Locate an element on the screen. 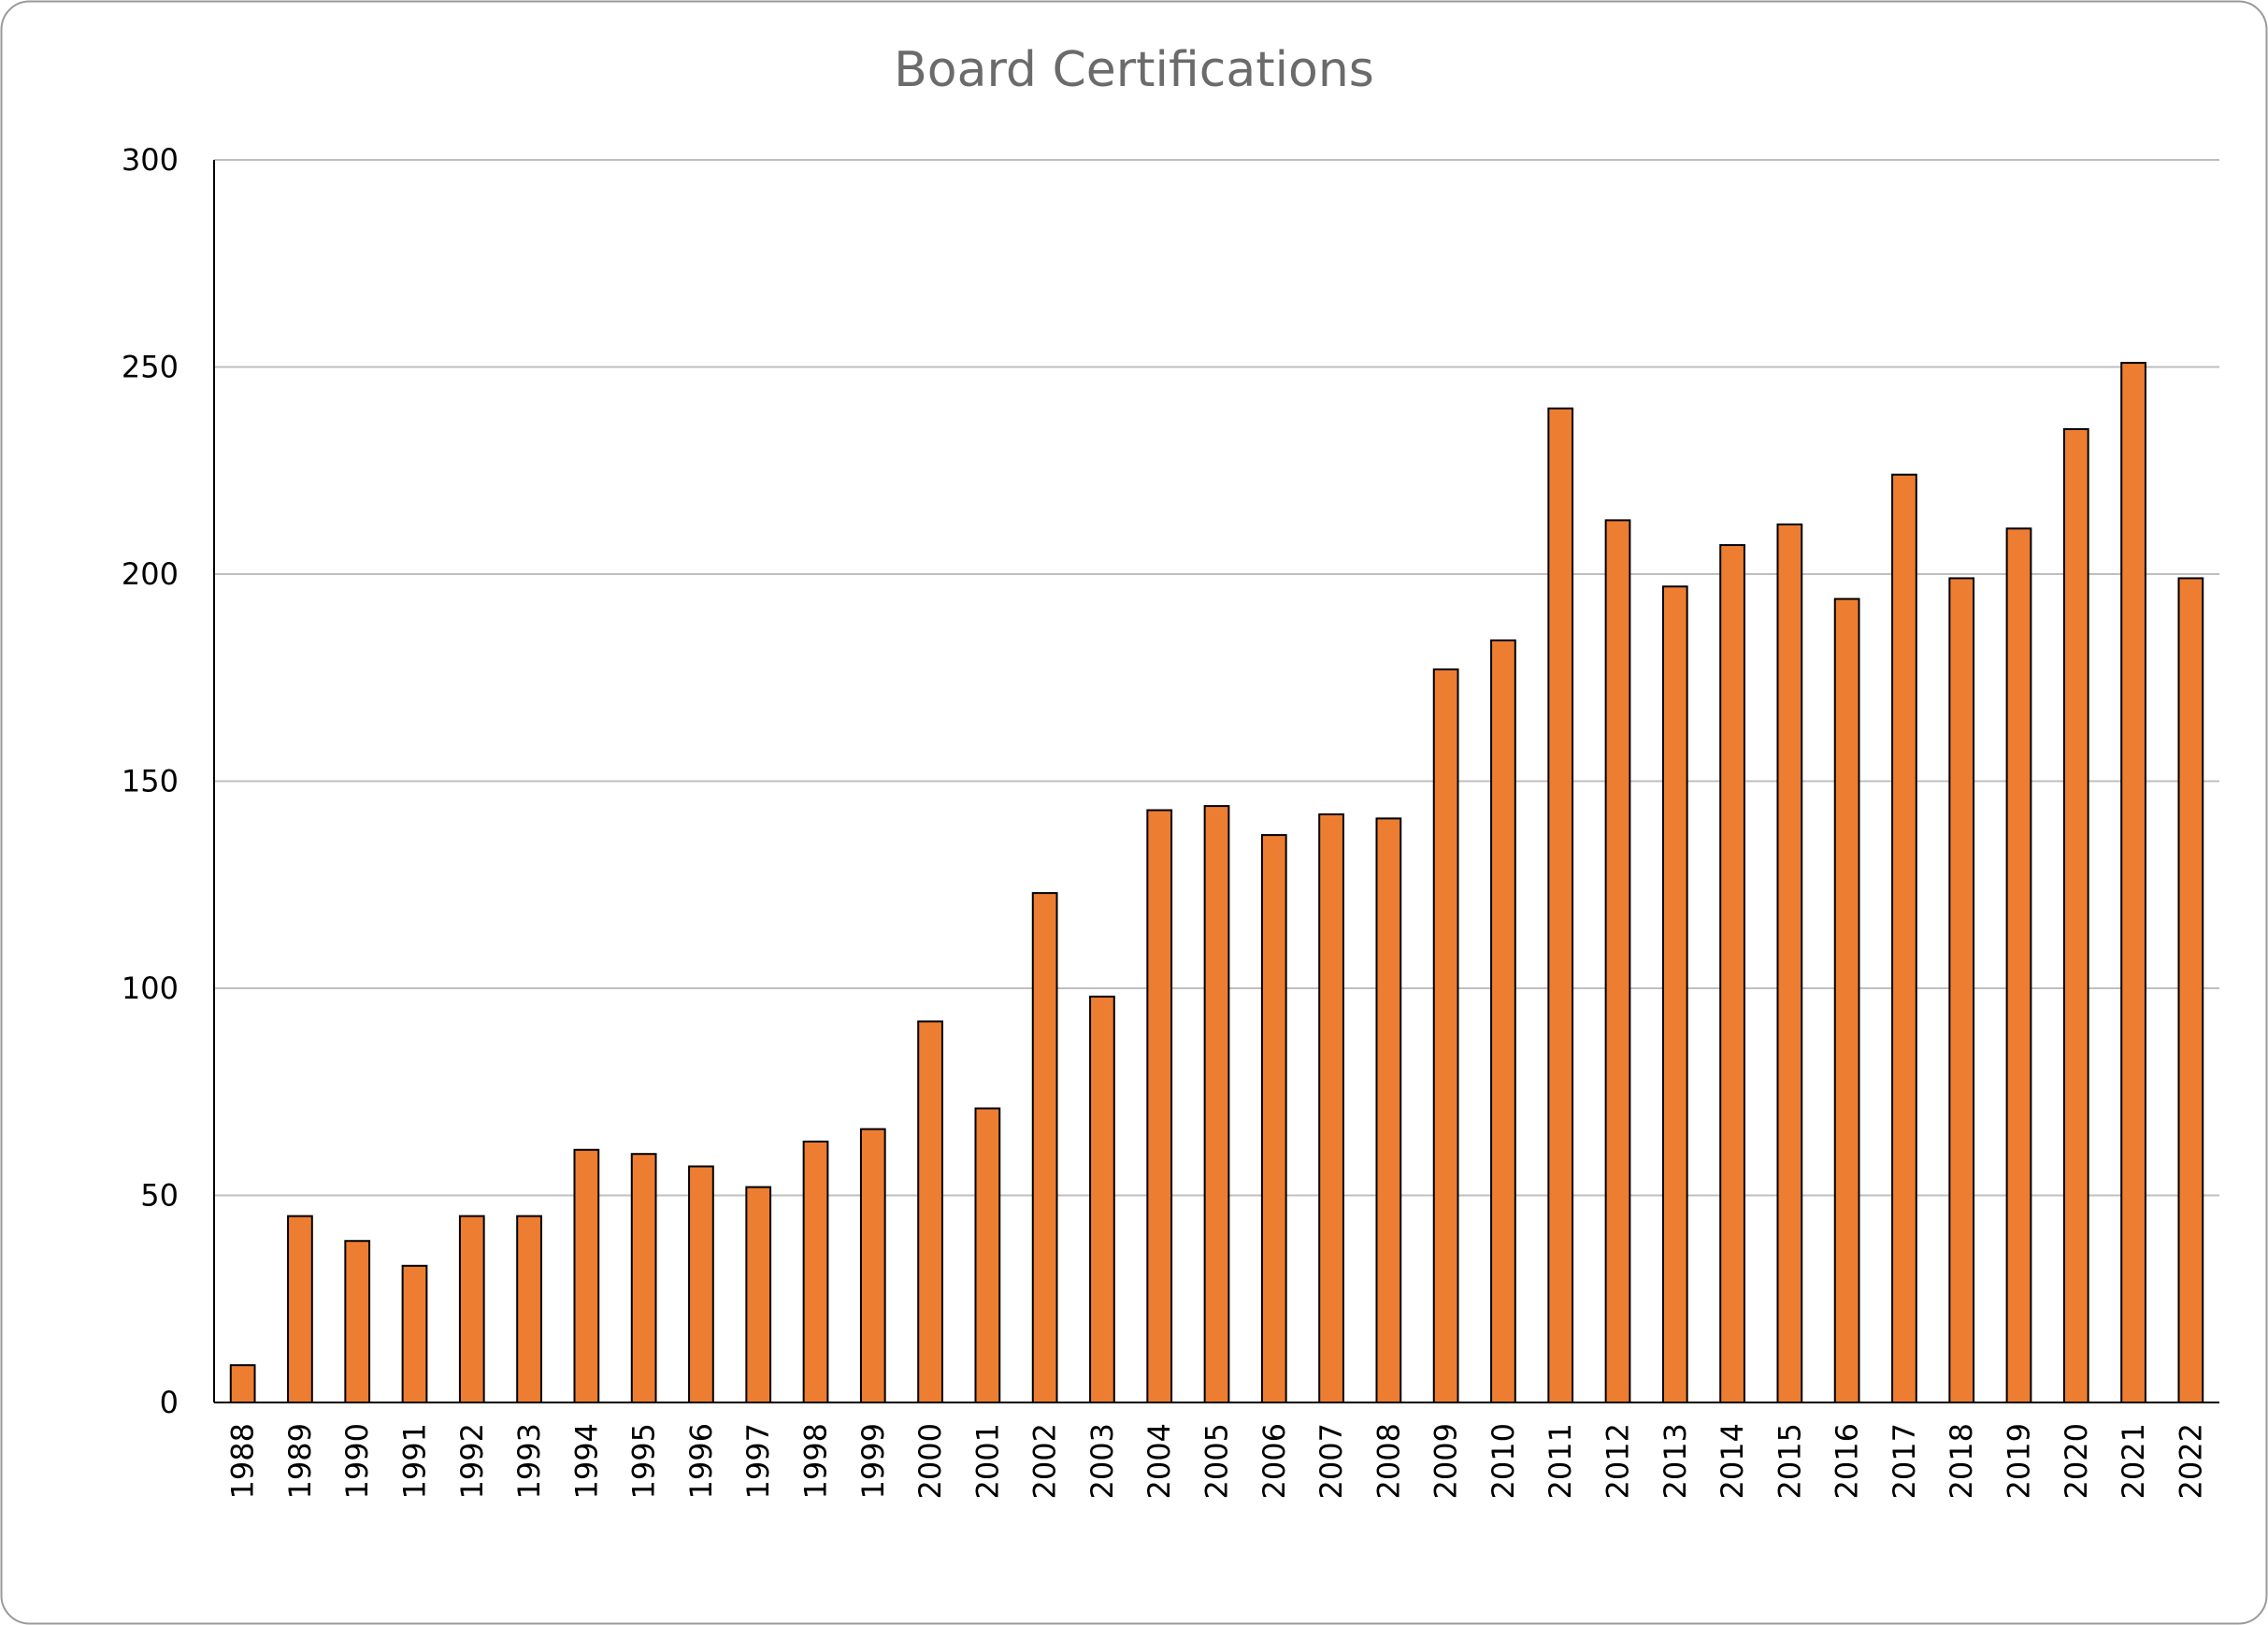  x-tick-label: 1996 is located at coordinates (701, 1461).